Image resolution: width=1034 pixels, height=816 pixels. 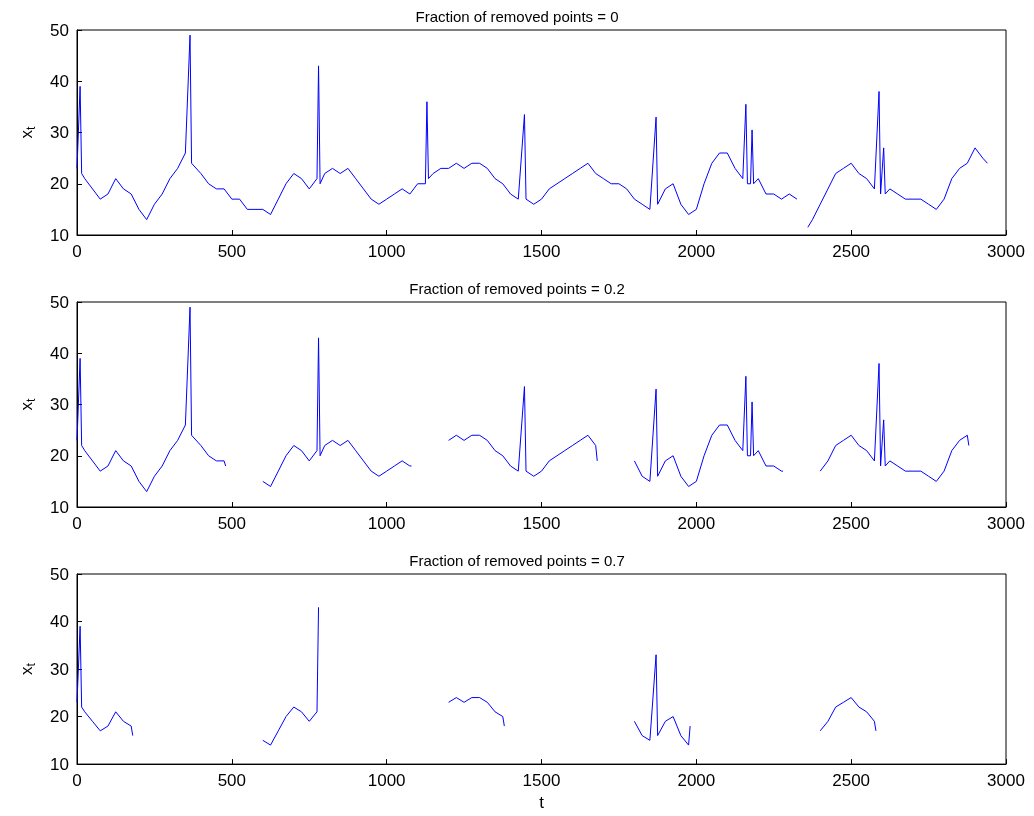 What do you see at coordinates (517, 288) in the screenshot?
I see `chart-title: Fraction of removed points = 0.2` at bounding box center [517, 288].